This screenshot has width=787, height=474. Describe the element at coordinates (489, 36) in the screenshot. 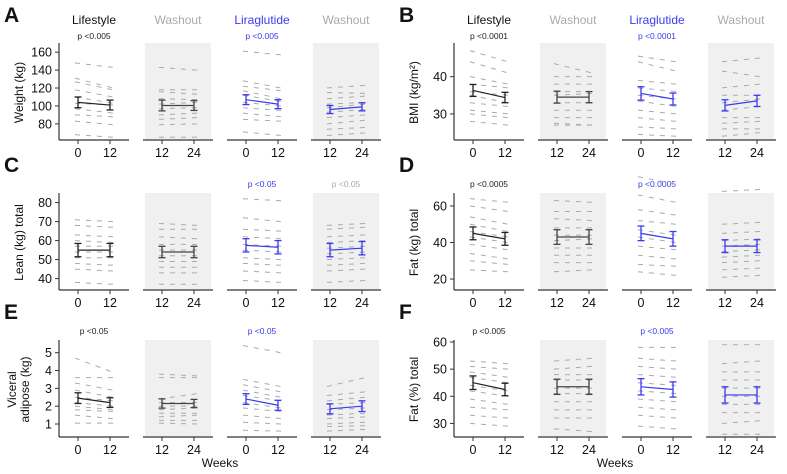

I see `p-value: p <0.0001` at that location.